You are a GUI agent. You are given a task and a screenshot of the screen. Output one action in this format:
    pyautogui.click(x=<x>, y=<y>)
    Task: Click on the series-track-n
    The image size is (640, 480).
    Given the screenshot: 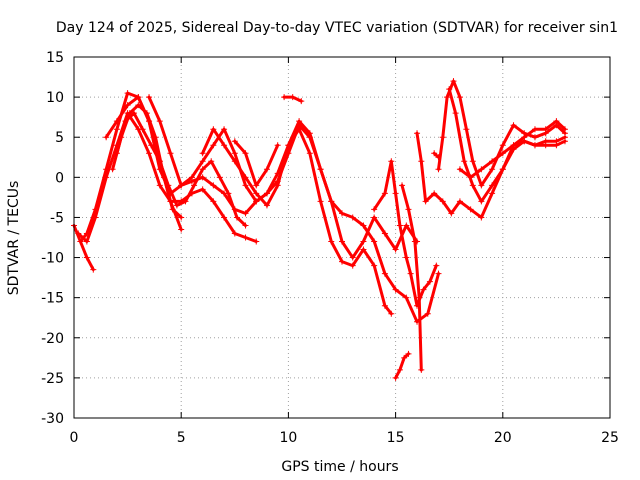 What is the action you would take?
    pyautogui.click(x=436, y=155)
    